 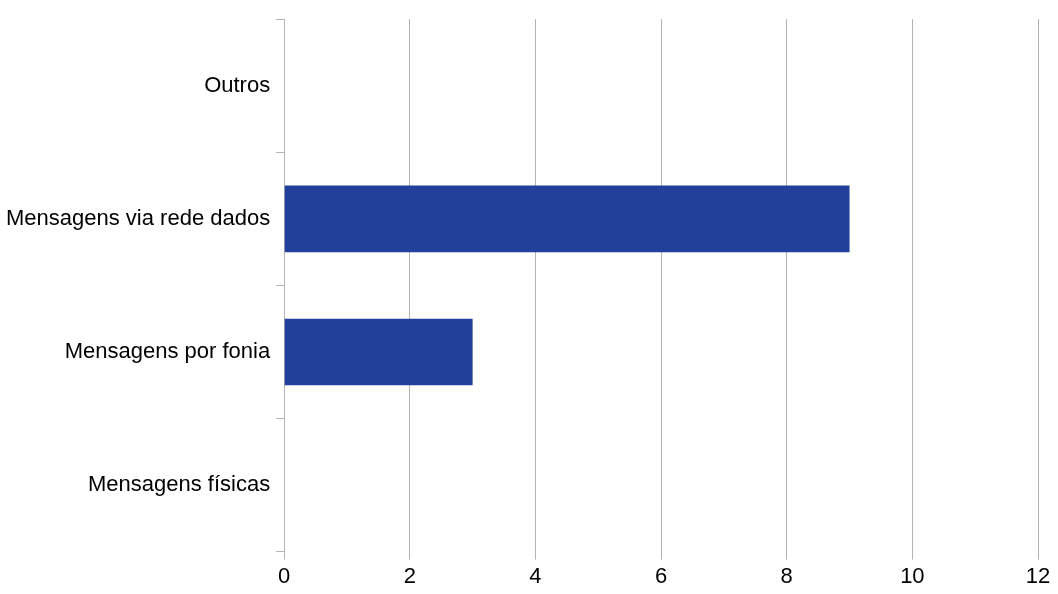 I want to click on x-tick-label: 4, so click(x=535, y=575).